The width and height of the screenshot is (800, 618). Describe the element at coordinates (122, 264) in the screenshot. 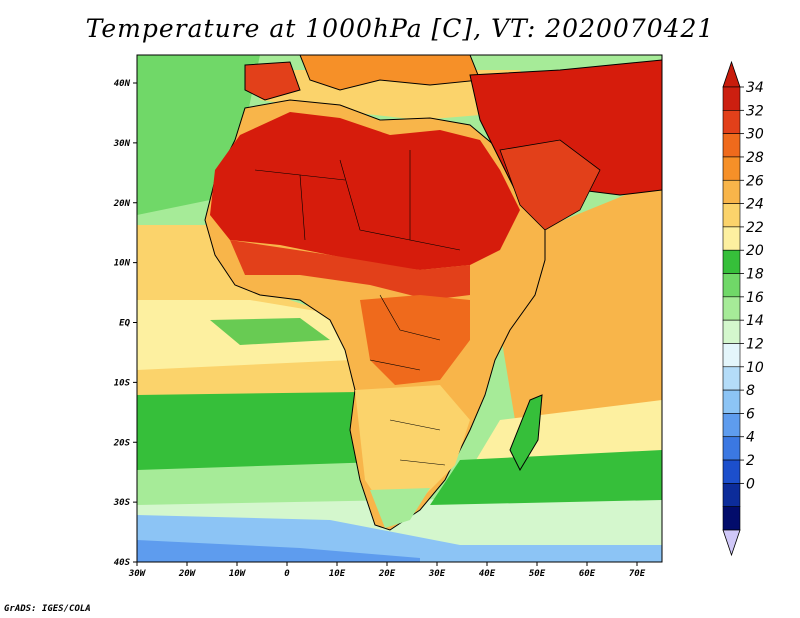

I see `lat-tick-label: 10N` at that location.